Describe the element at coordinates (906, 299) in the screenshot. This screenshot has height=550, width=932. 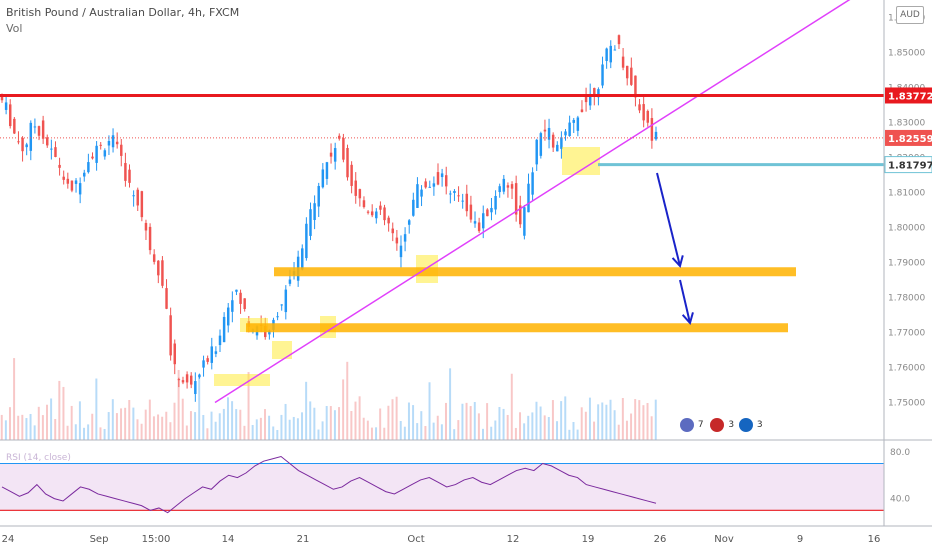
I see `y-tick-label: 1.78000` at that location.